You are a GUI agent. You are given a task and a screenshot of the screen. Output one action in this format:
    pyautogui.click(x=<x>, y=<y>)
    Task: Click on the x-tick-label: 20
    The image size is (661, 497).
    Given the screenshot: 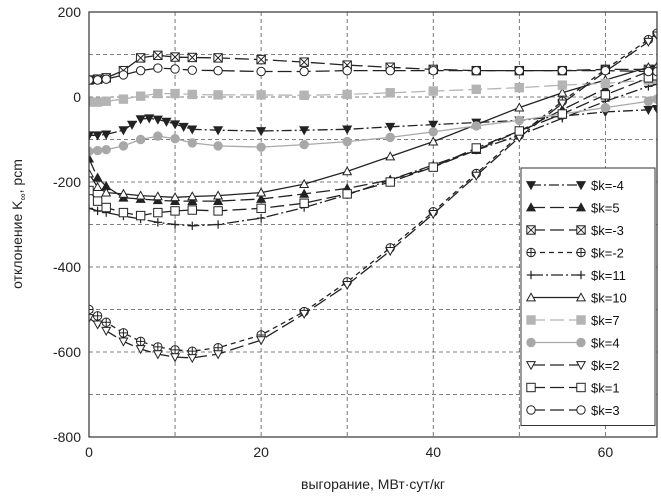 What is the action you would take?
    pyautogui.click(x=261, y=452)
    